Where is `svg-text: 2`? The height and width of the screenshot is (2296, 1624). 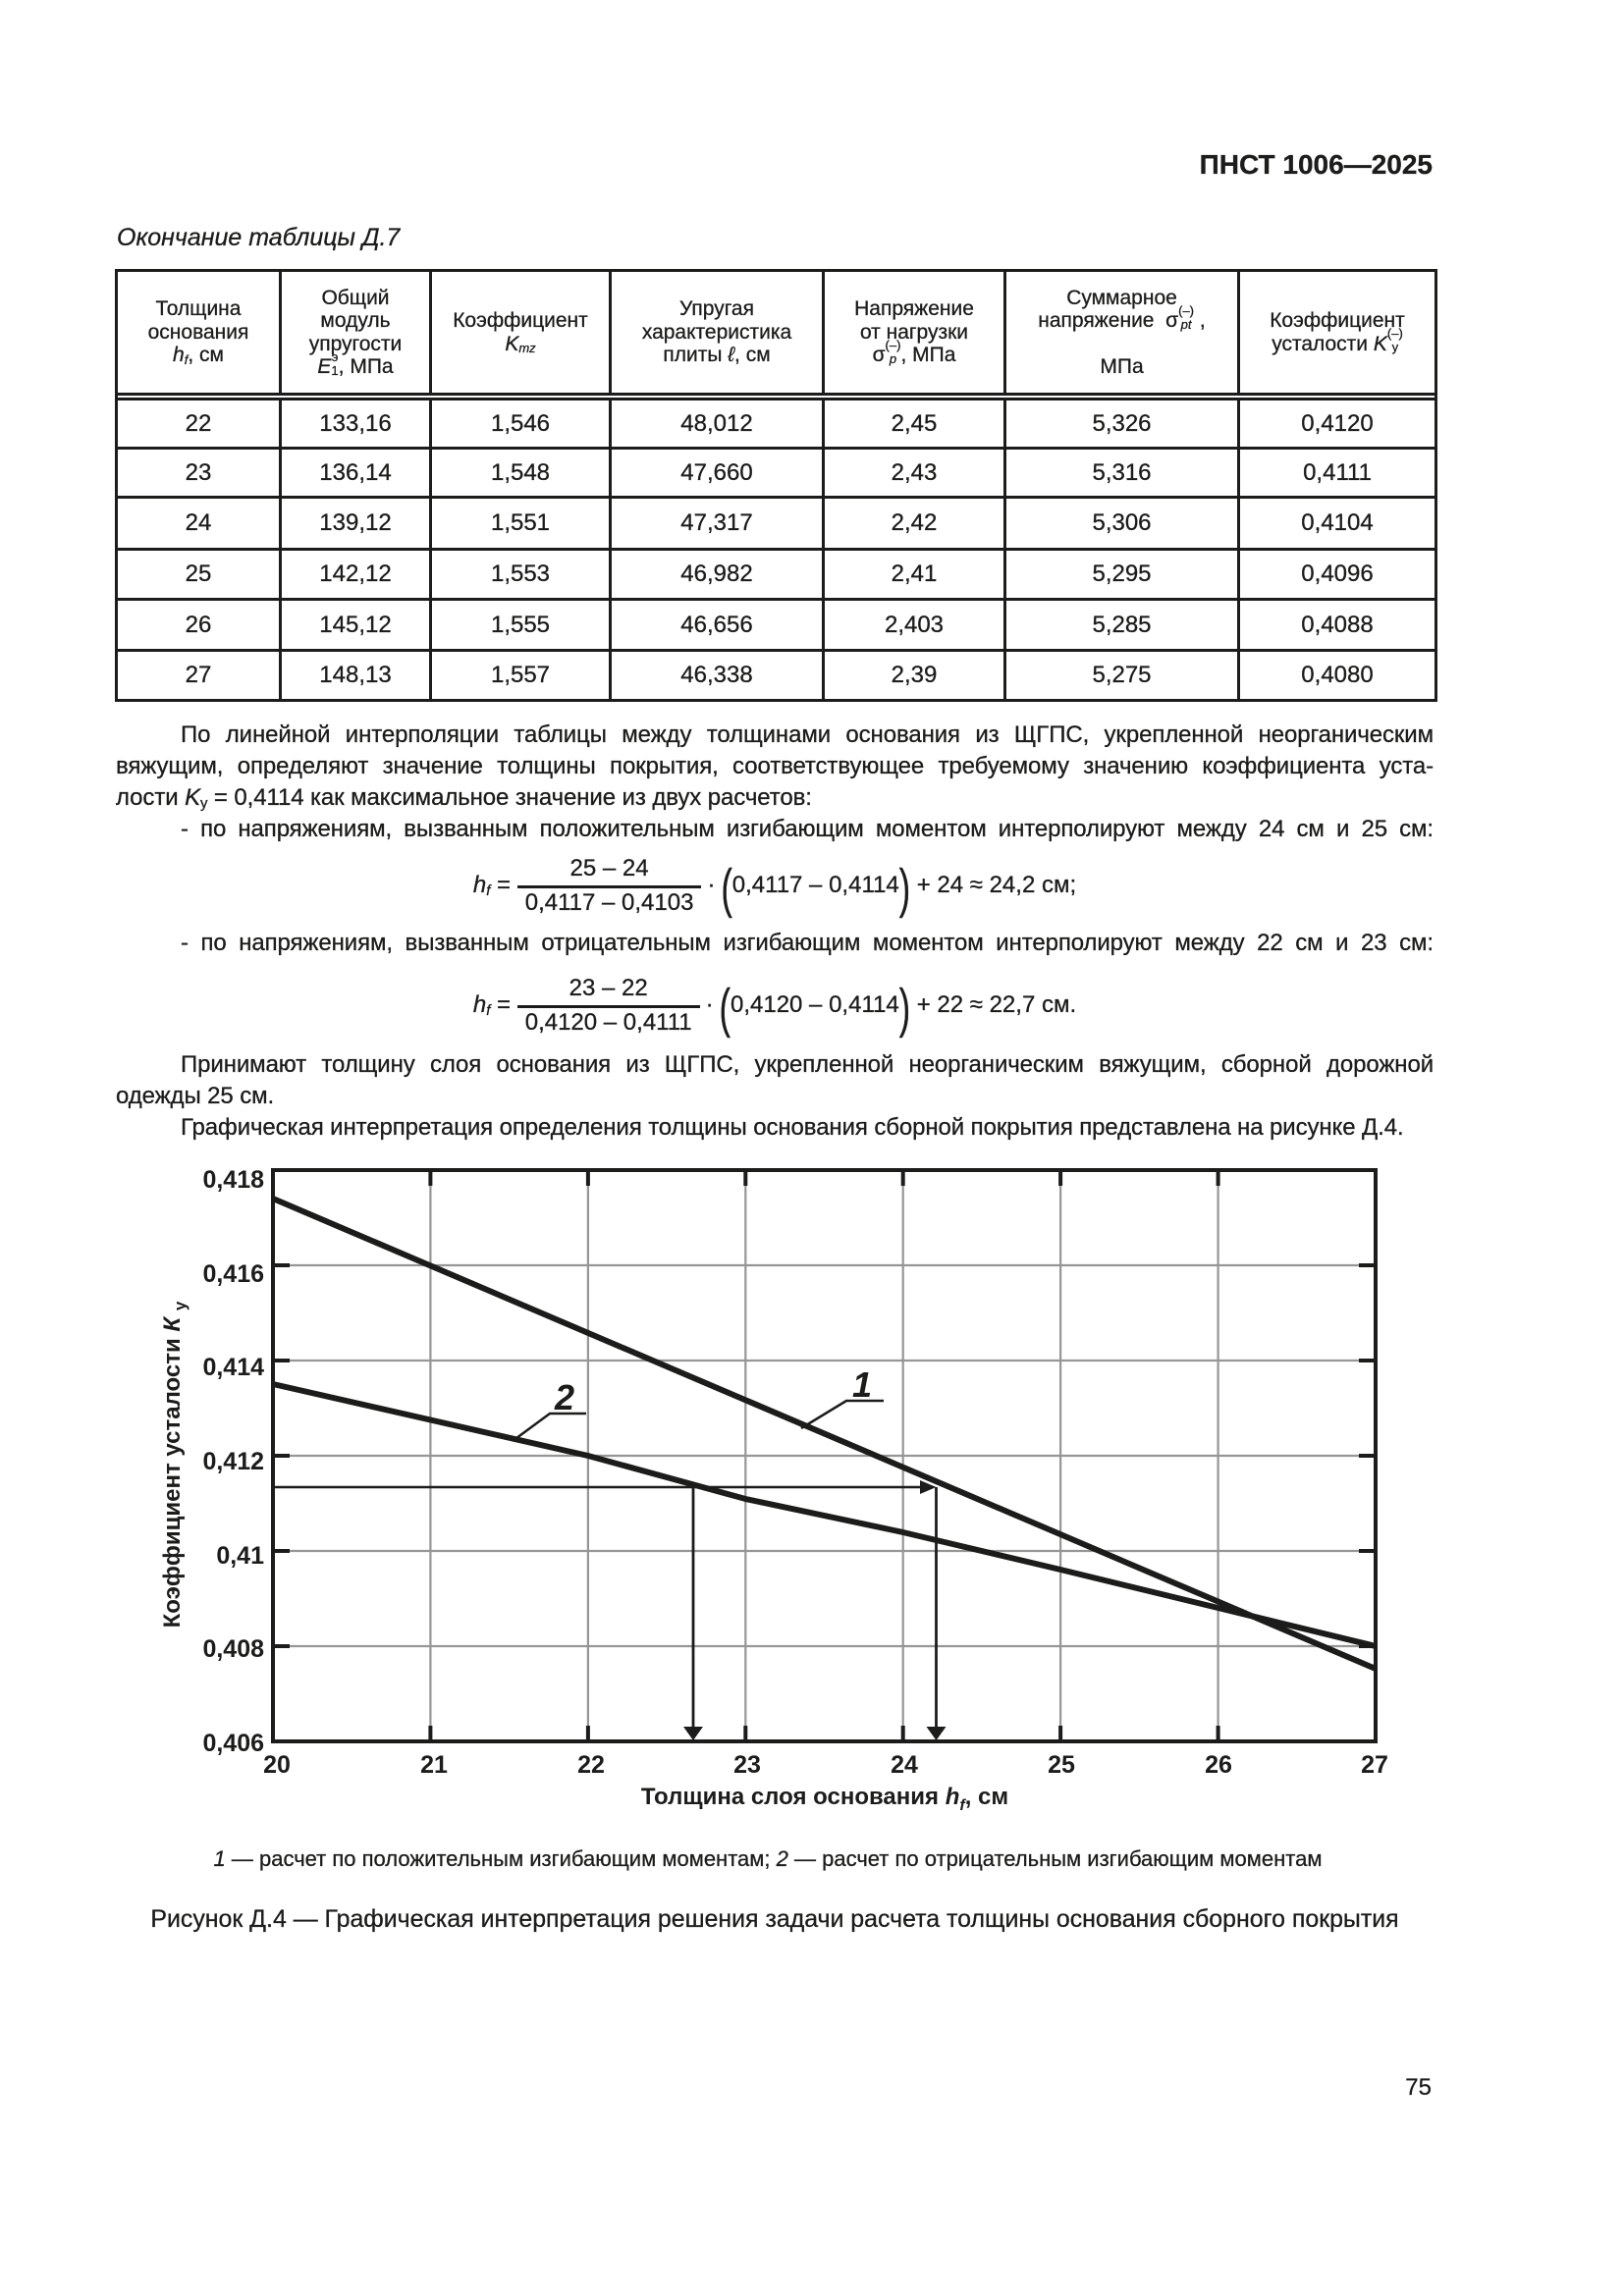
svg-text: 2 is located at coordinates (564, 1397).